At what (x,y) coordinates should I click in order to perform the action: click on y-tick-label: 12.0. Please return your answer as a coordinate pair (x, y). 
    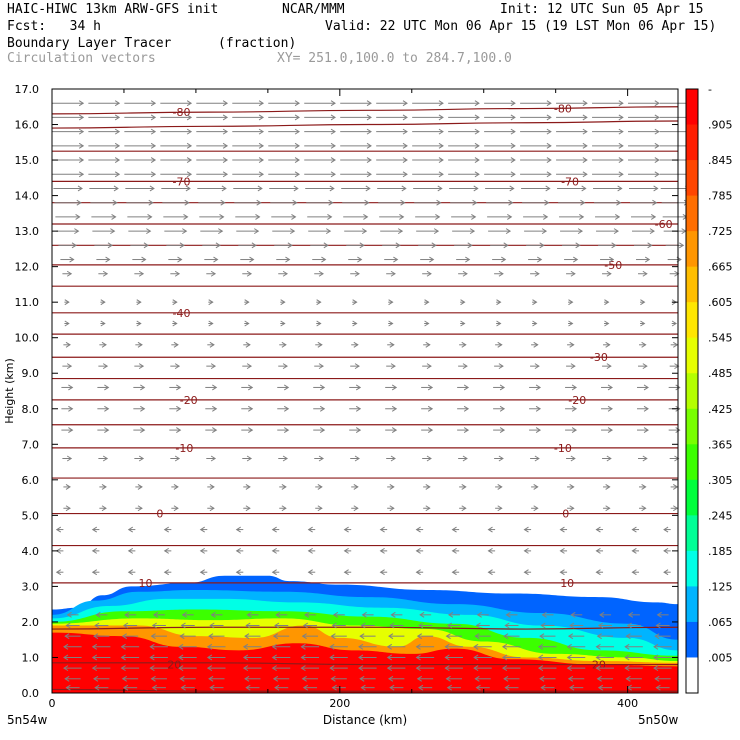
    Looking at the image, I should click on (27, 267).